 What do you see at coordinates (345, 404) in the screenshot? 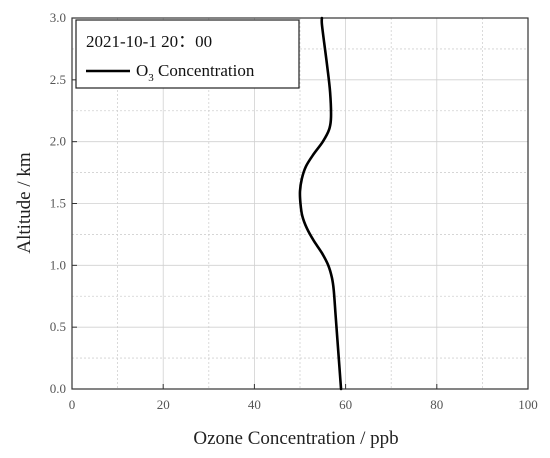
I see `x-tick-label: 60` at bounding box center [345, 404].